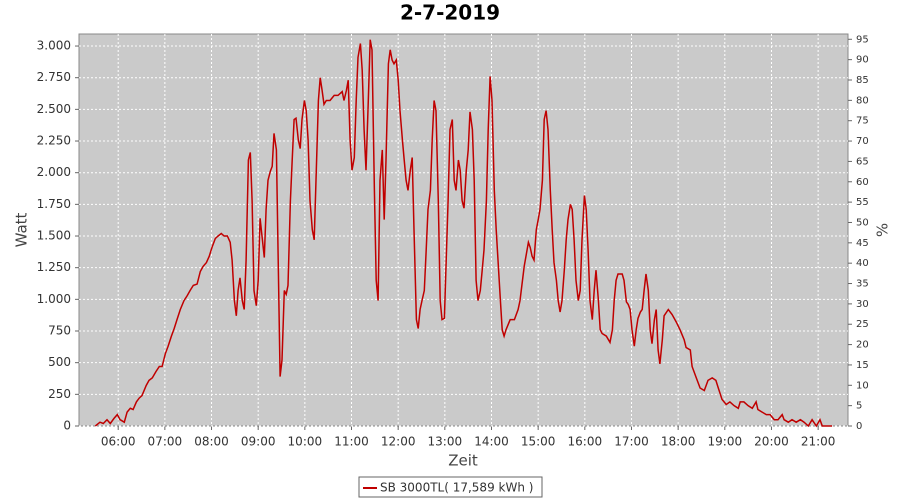  What do you see at coordinates (54, 172) in the screenshot?
I see `y-tick-label: 2.000` at bounding box center [54, 172].